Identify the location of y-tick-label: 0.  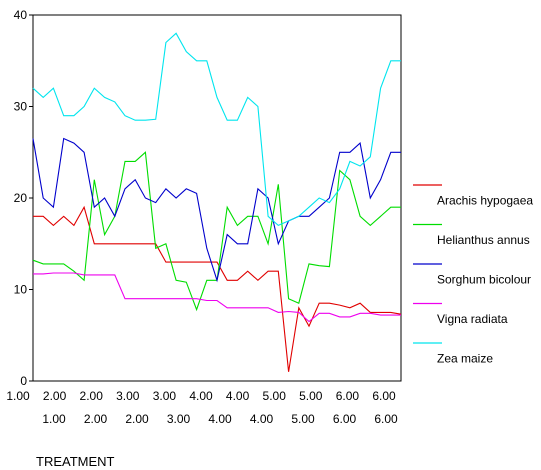
(23, 381).